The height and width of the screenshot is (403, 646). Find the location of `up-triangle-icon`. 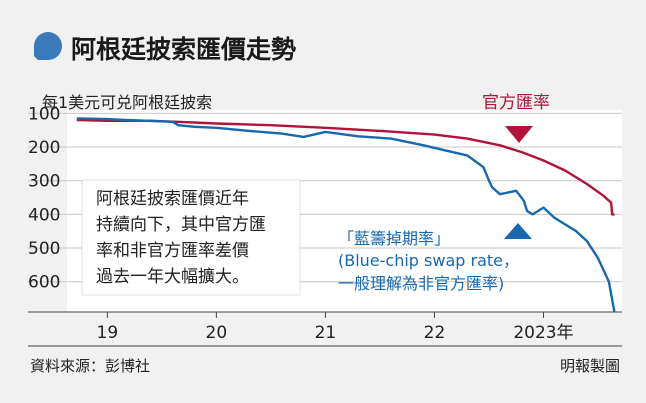

up-triangle-icon is located at coordinates (518, 231).